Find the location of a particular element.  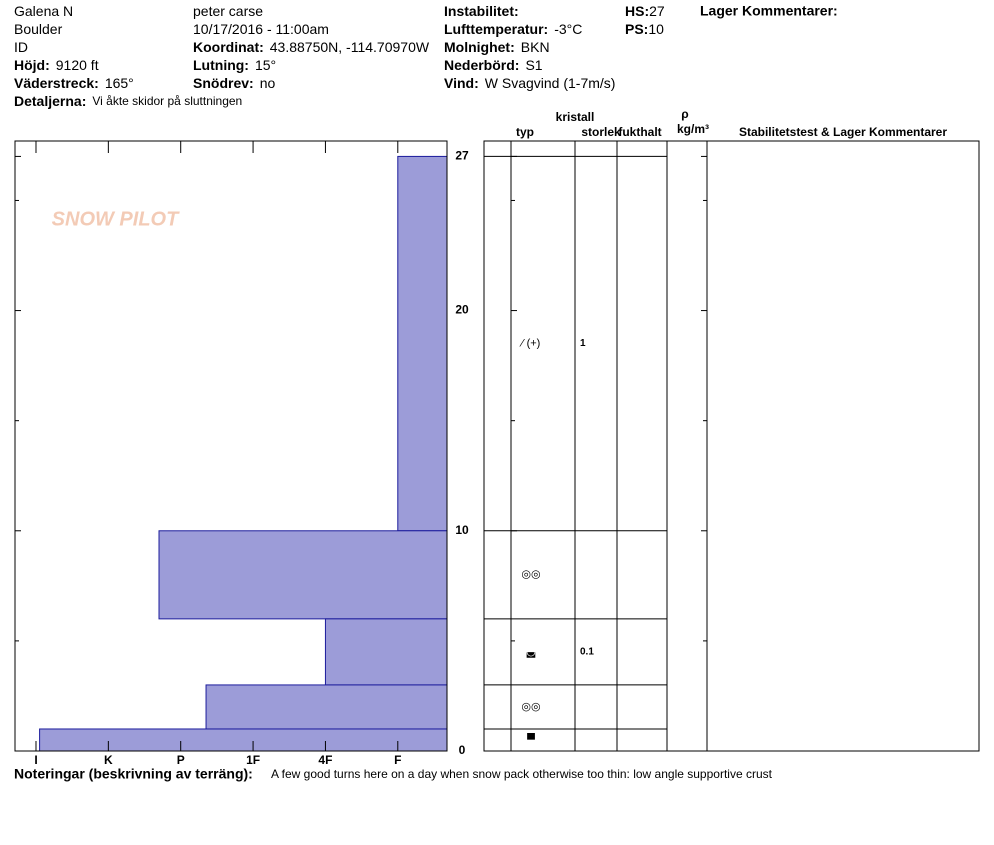

field: PS:10 is located at coordinates (644, 29).